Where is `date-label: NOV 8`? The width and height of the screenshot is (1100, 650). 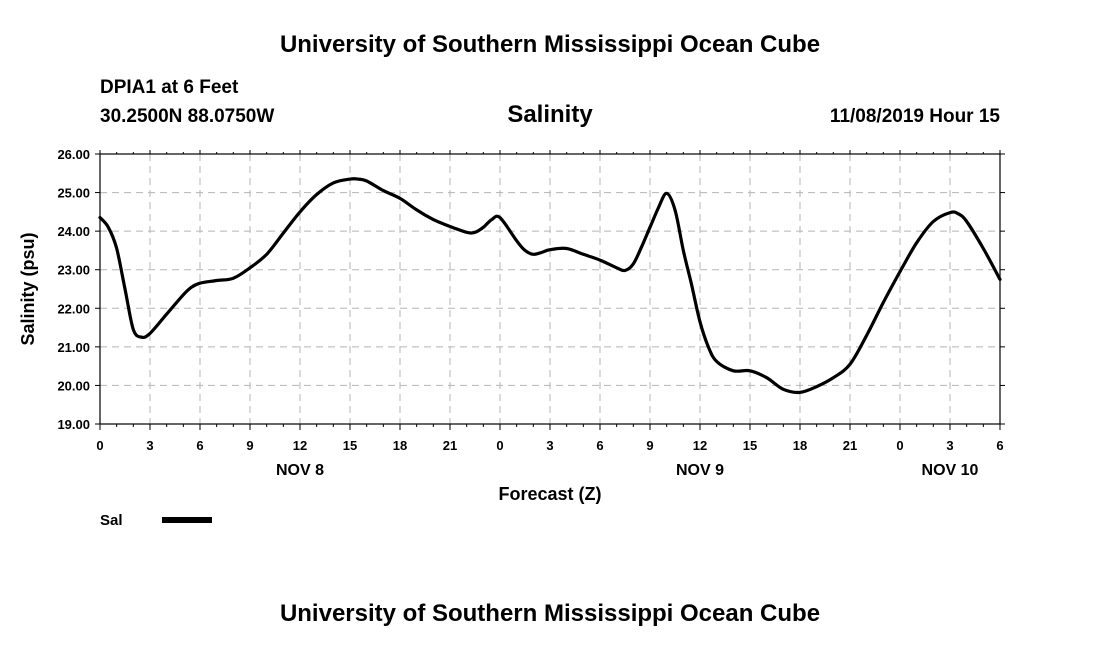
date-label: NOV 8 is located at coordinates (300, 470).